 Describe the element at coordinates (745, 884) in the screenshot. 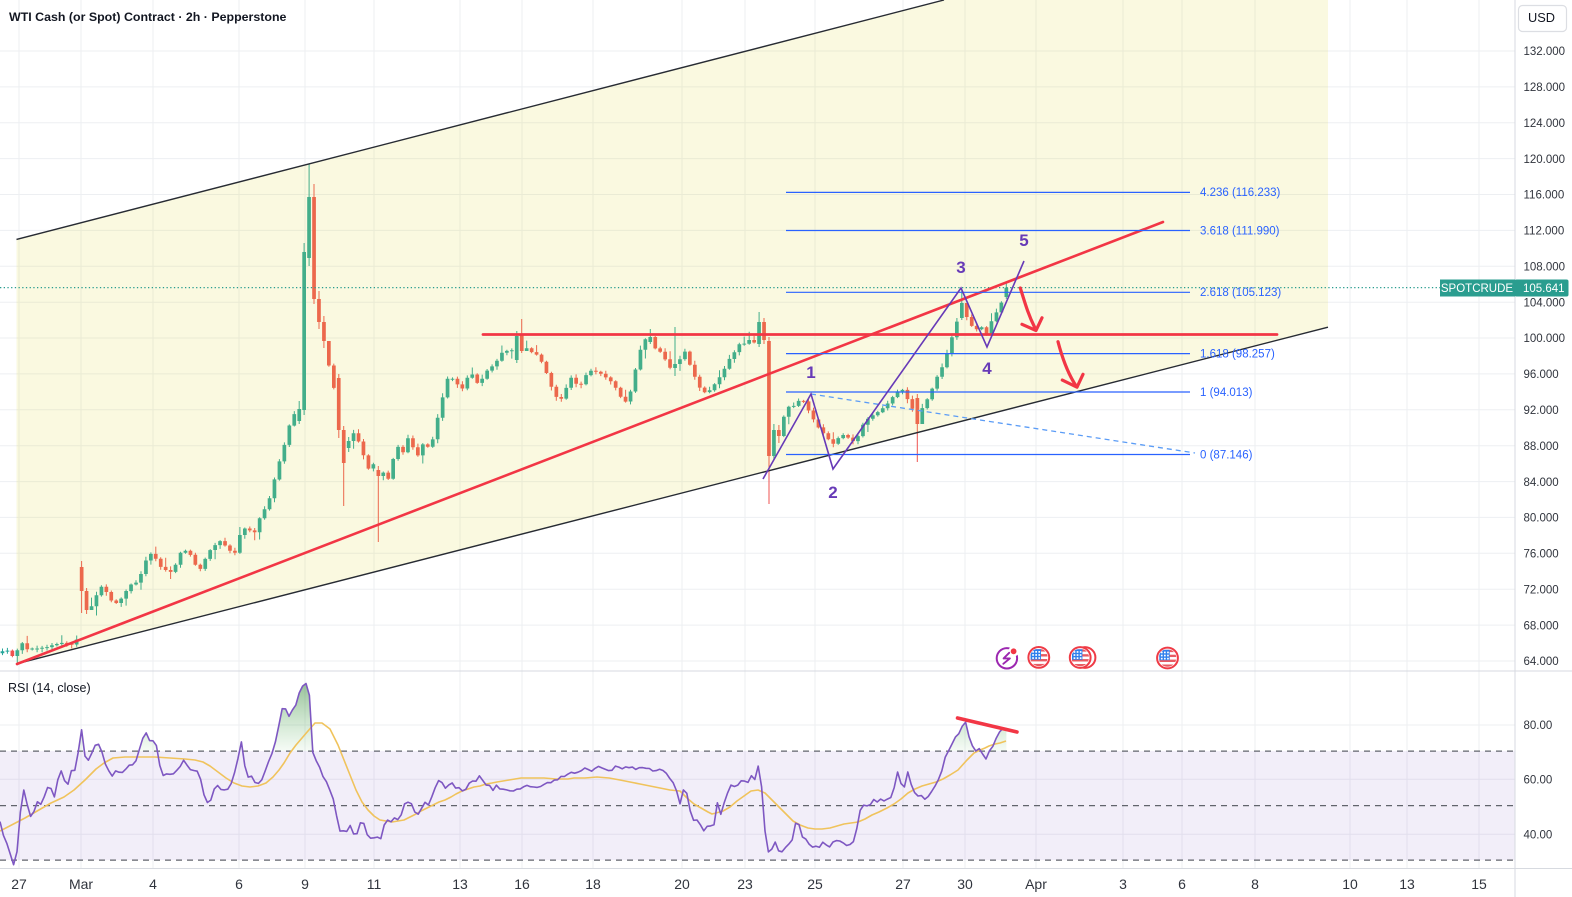

I see `svg-text: 23` at that location.